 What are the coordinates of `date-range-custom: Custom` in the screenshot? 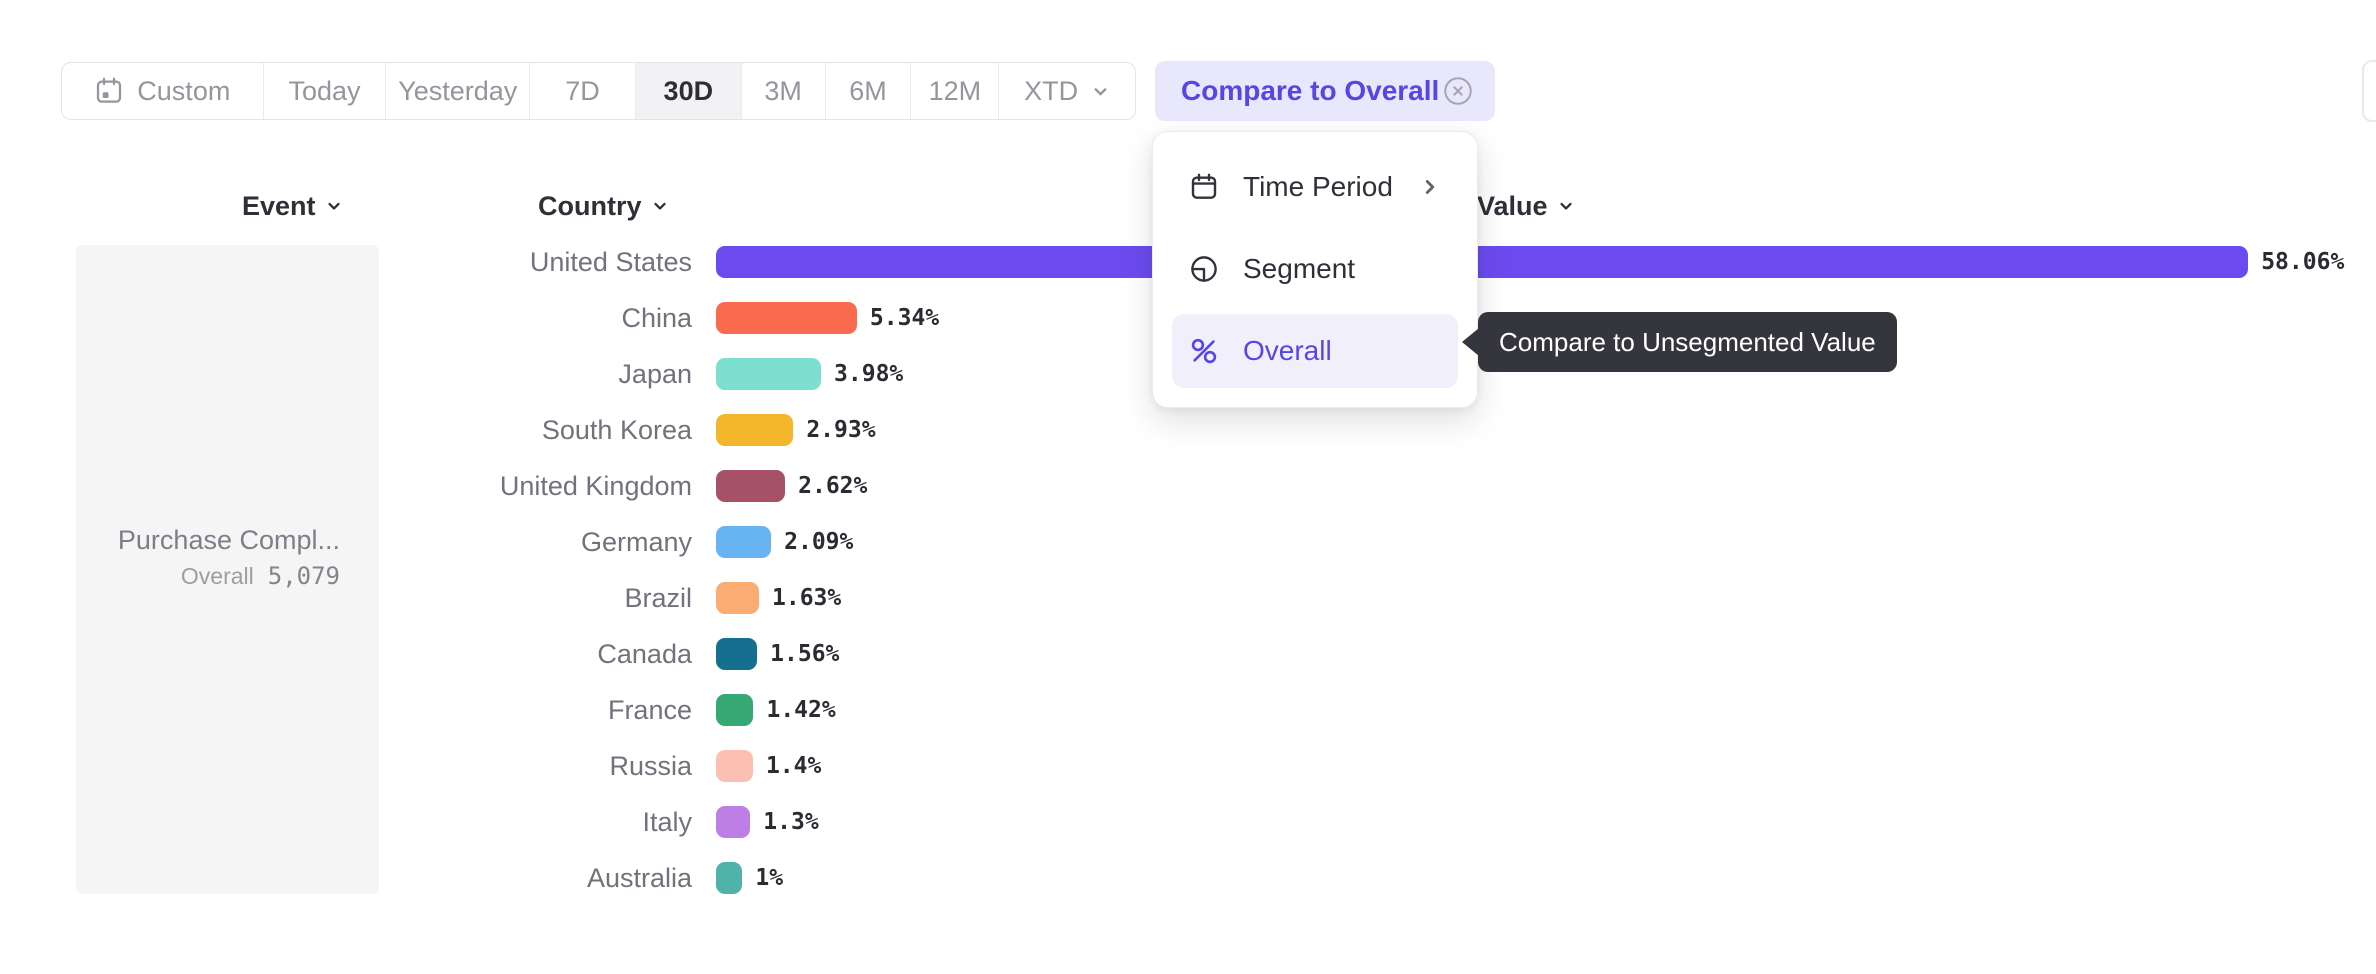 It's located at (163, 91).